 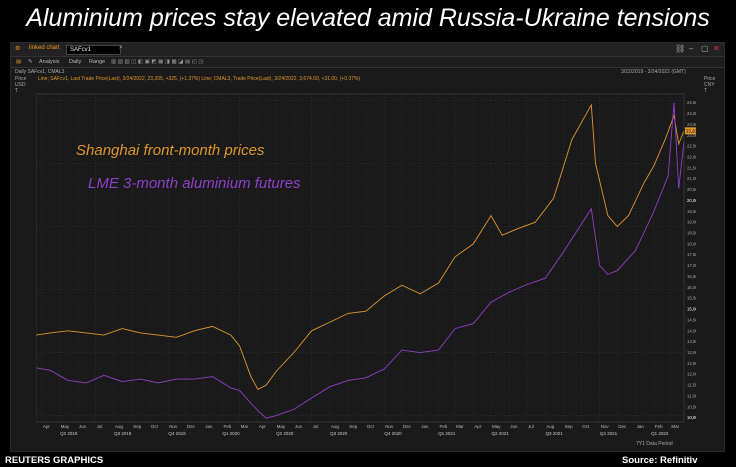 What do you see at coordinates (443, 426) in the screenshot?
I see `x-month-label: Feb` at bounding box center [443, 426].